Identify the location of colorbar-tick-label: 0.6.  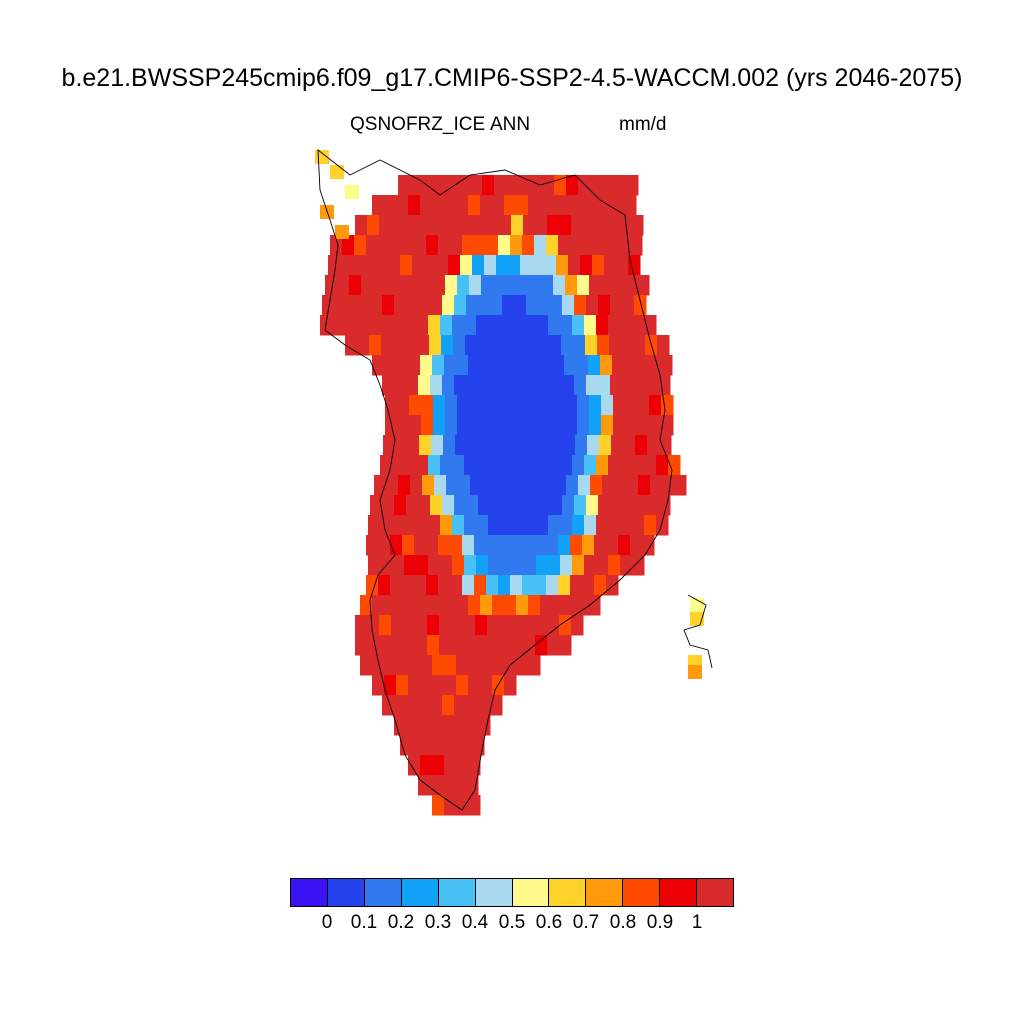
(549, 922).